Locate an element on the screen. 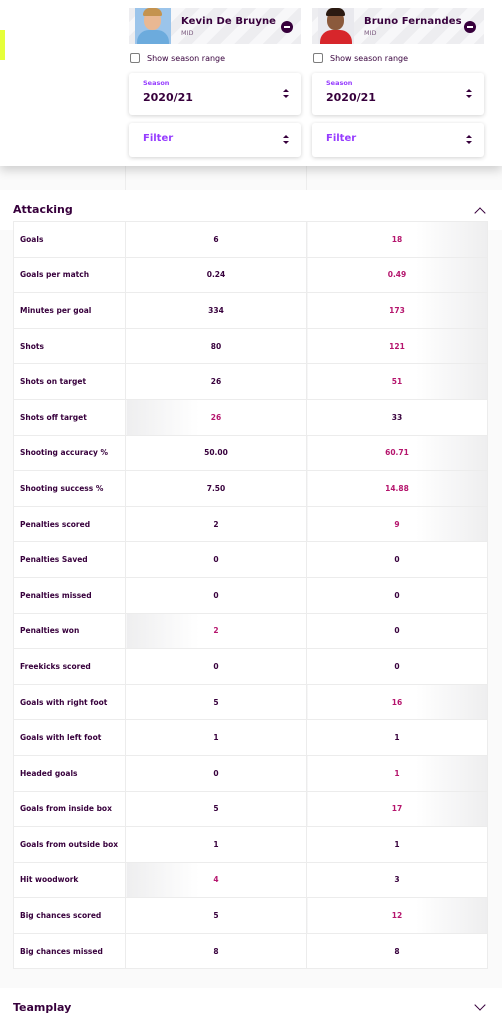 The image size is (502, 1024). stat-value-player-1: 334 is located at coordinates (216, 310).